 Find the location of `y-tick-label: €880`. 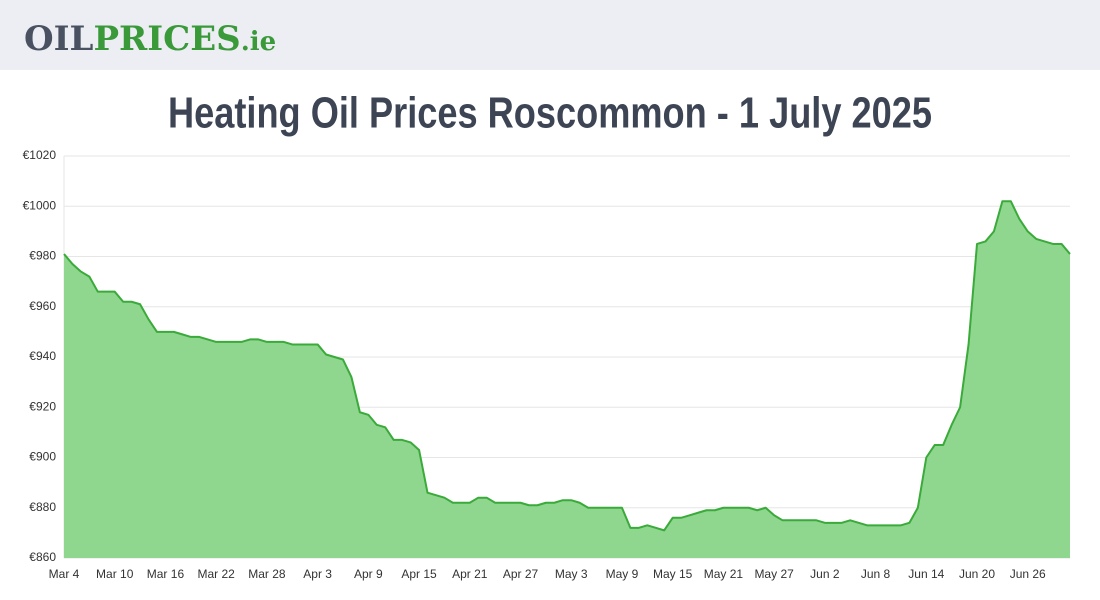

y-tick-label: €880 is located at coordinates (42, 507).